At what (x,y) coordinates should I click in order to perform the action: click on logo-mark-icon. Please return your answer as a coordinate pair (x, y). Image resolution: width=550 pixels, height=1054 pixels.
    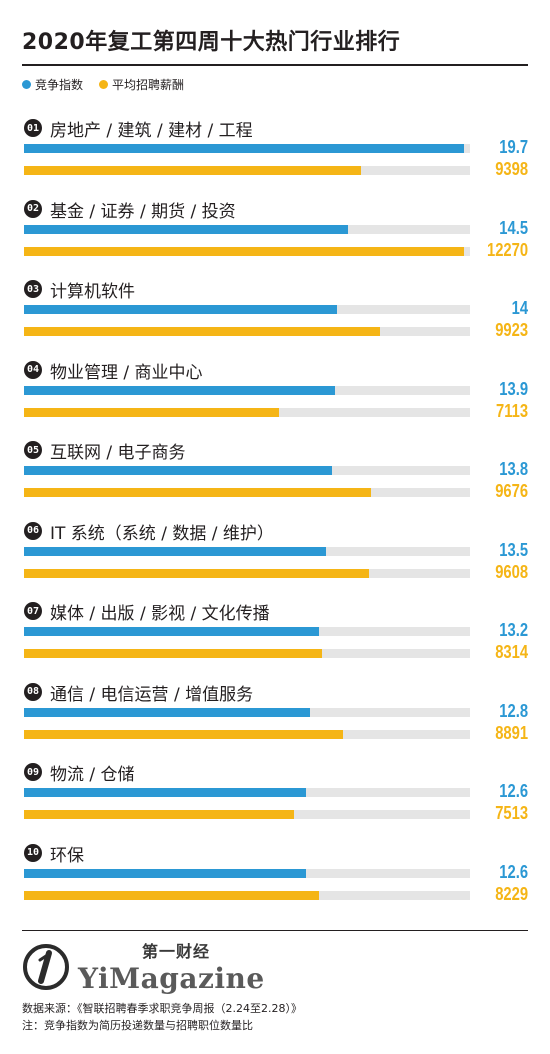
    Looking at the image, I should click on (46, 967).